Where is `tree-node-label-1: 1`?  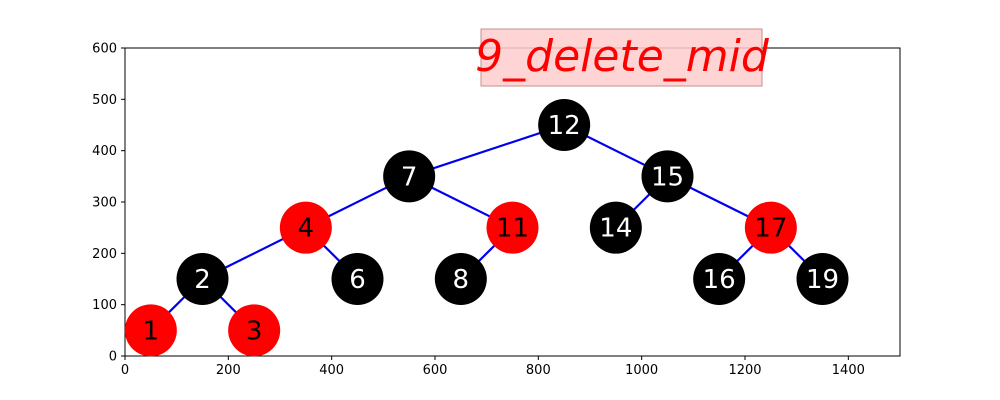
tree-node-label-1: 1 is located at coordinates (151, 331).